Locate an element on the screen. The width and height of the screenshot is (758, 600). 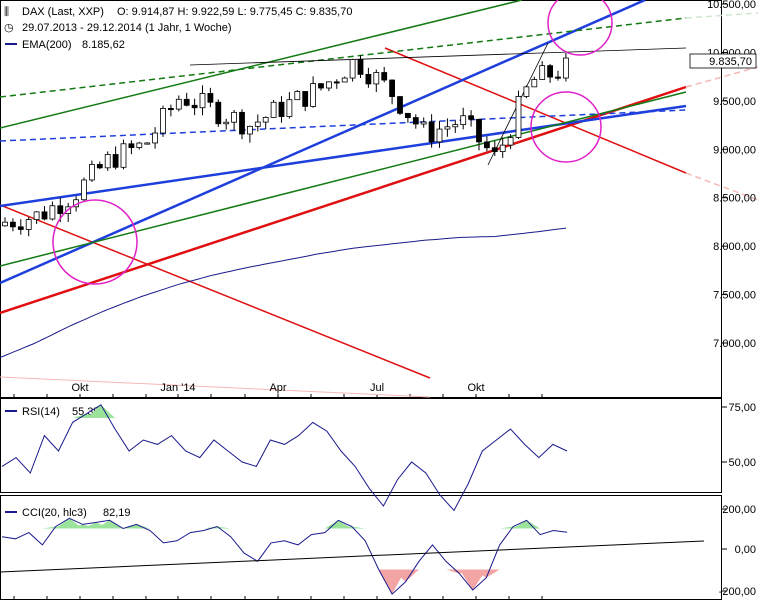
highlight-circle-left is located at coordinates (95, 242).